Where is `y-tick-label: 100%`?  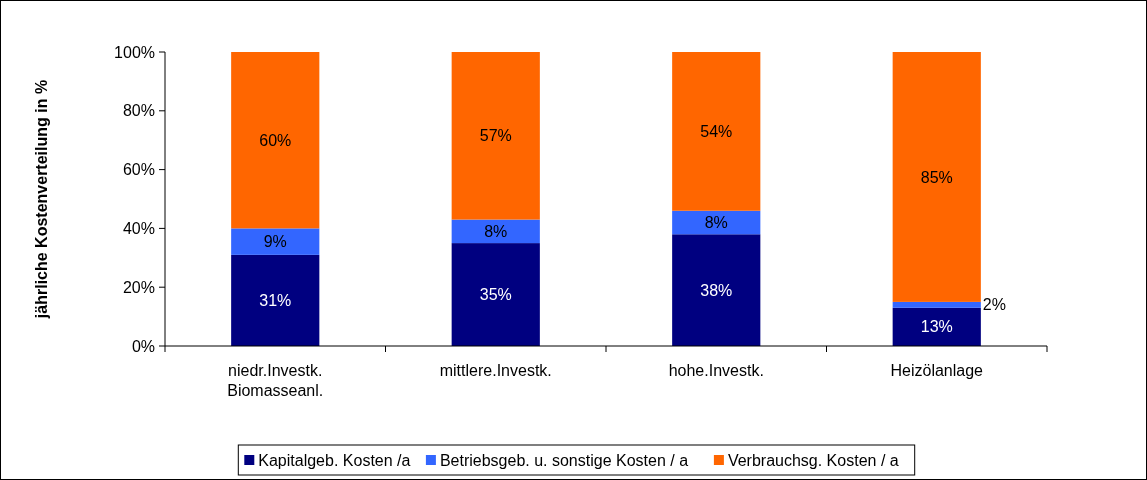 y-tick-label: 100% is located at coordinates (134, 52).